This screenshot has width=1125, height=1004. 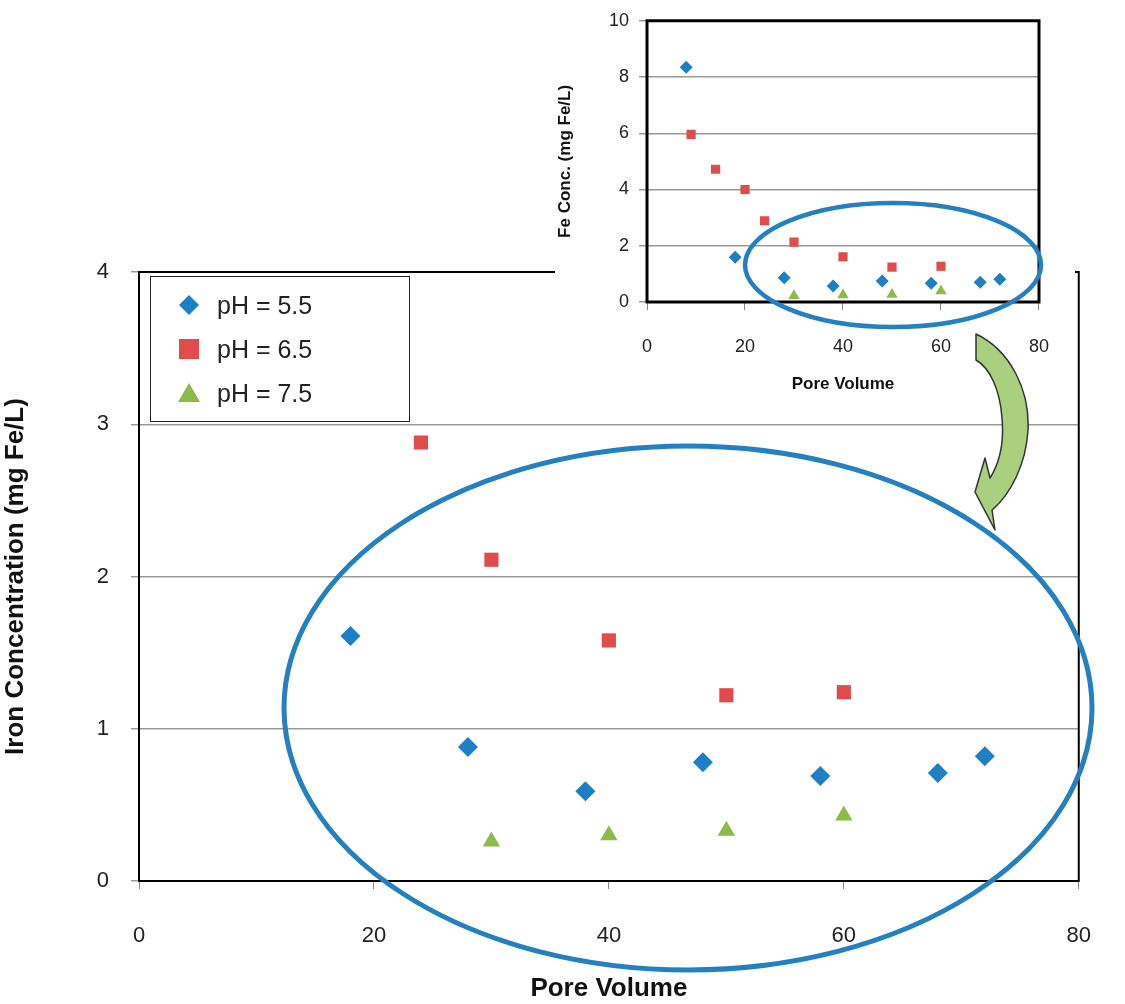 What do you see at coordinates (564, 161) in the screenshot?
I see `y-axis-title: Fe Conc. (mg Fe/L)` at bounding box center [564, 161].